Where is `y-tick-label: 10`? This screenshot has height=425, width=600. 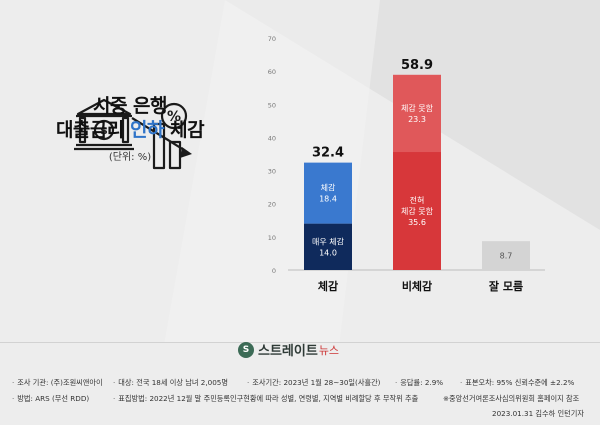
y-tick-label: 10 is located at coordinates (272, 238).